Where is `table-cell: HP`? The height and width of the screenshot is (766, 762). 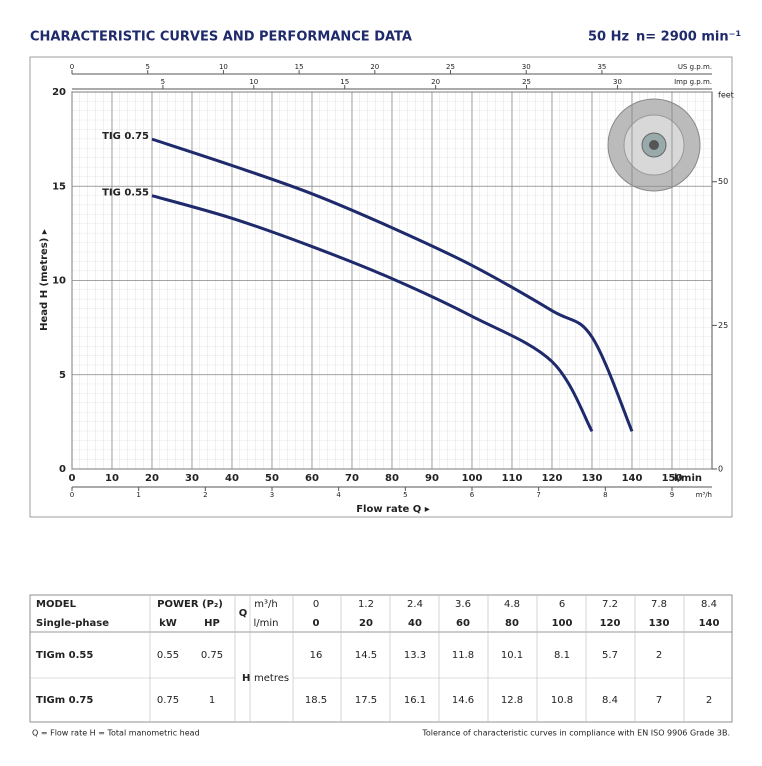
table-cell: HP is located at coordinates (212, 623).